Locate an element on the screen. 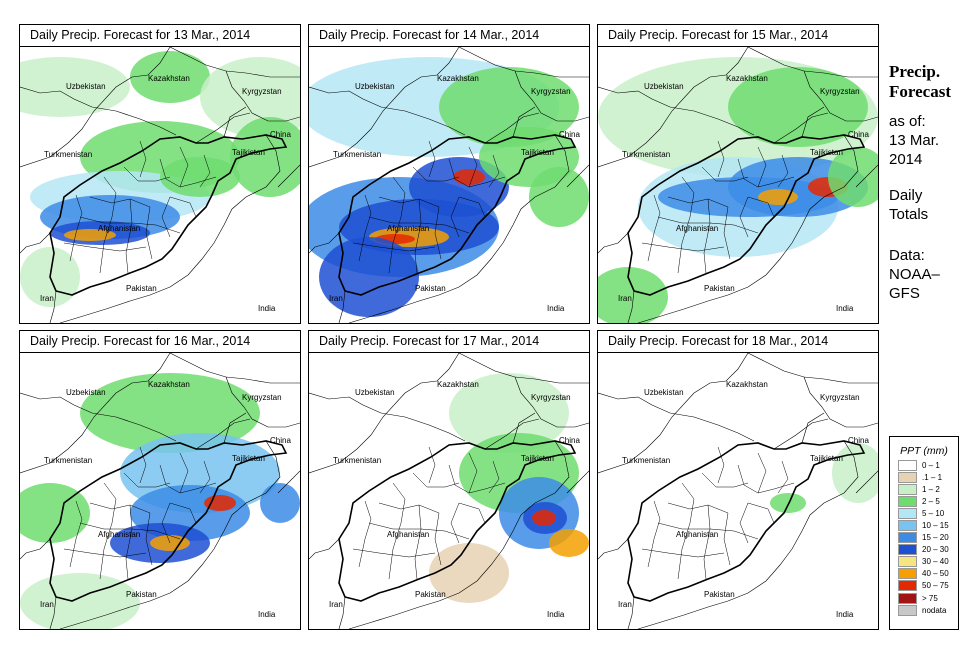  legend-item: 10 – 15 is located at coordinates (924, 525).